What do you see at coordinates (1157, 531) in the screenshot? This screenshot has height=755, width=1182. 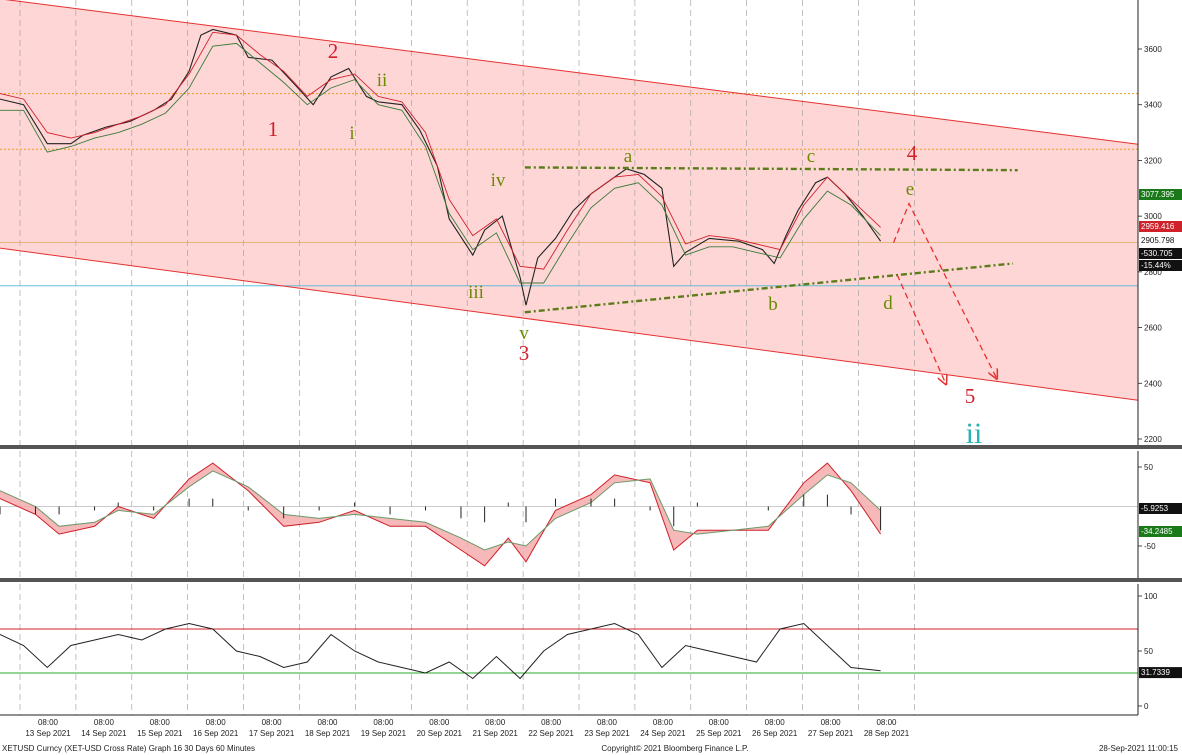 I see `macd-label: -34.2485` at bounding box center [1157, 531].